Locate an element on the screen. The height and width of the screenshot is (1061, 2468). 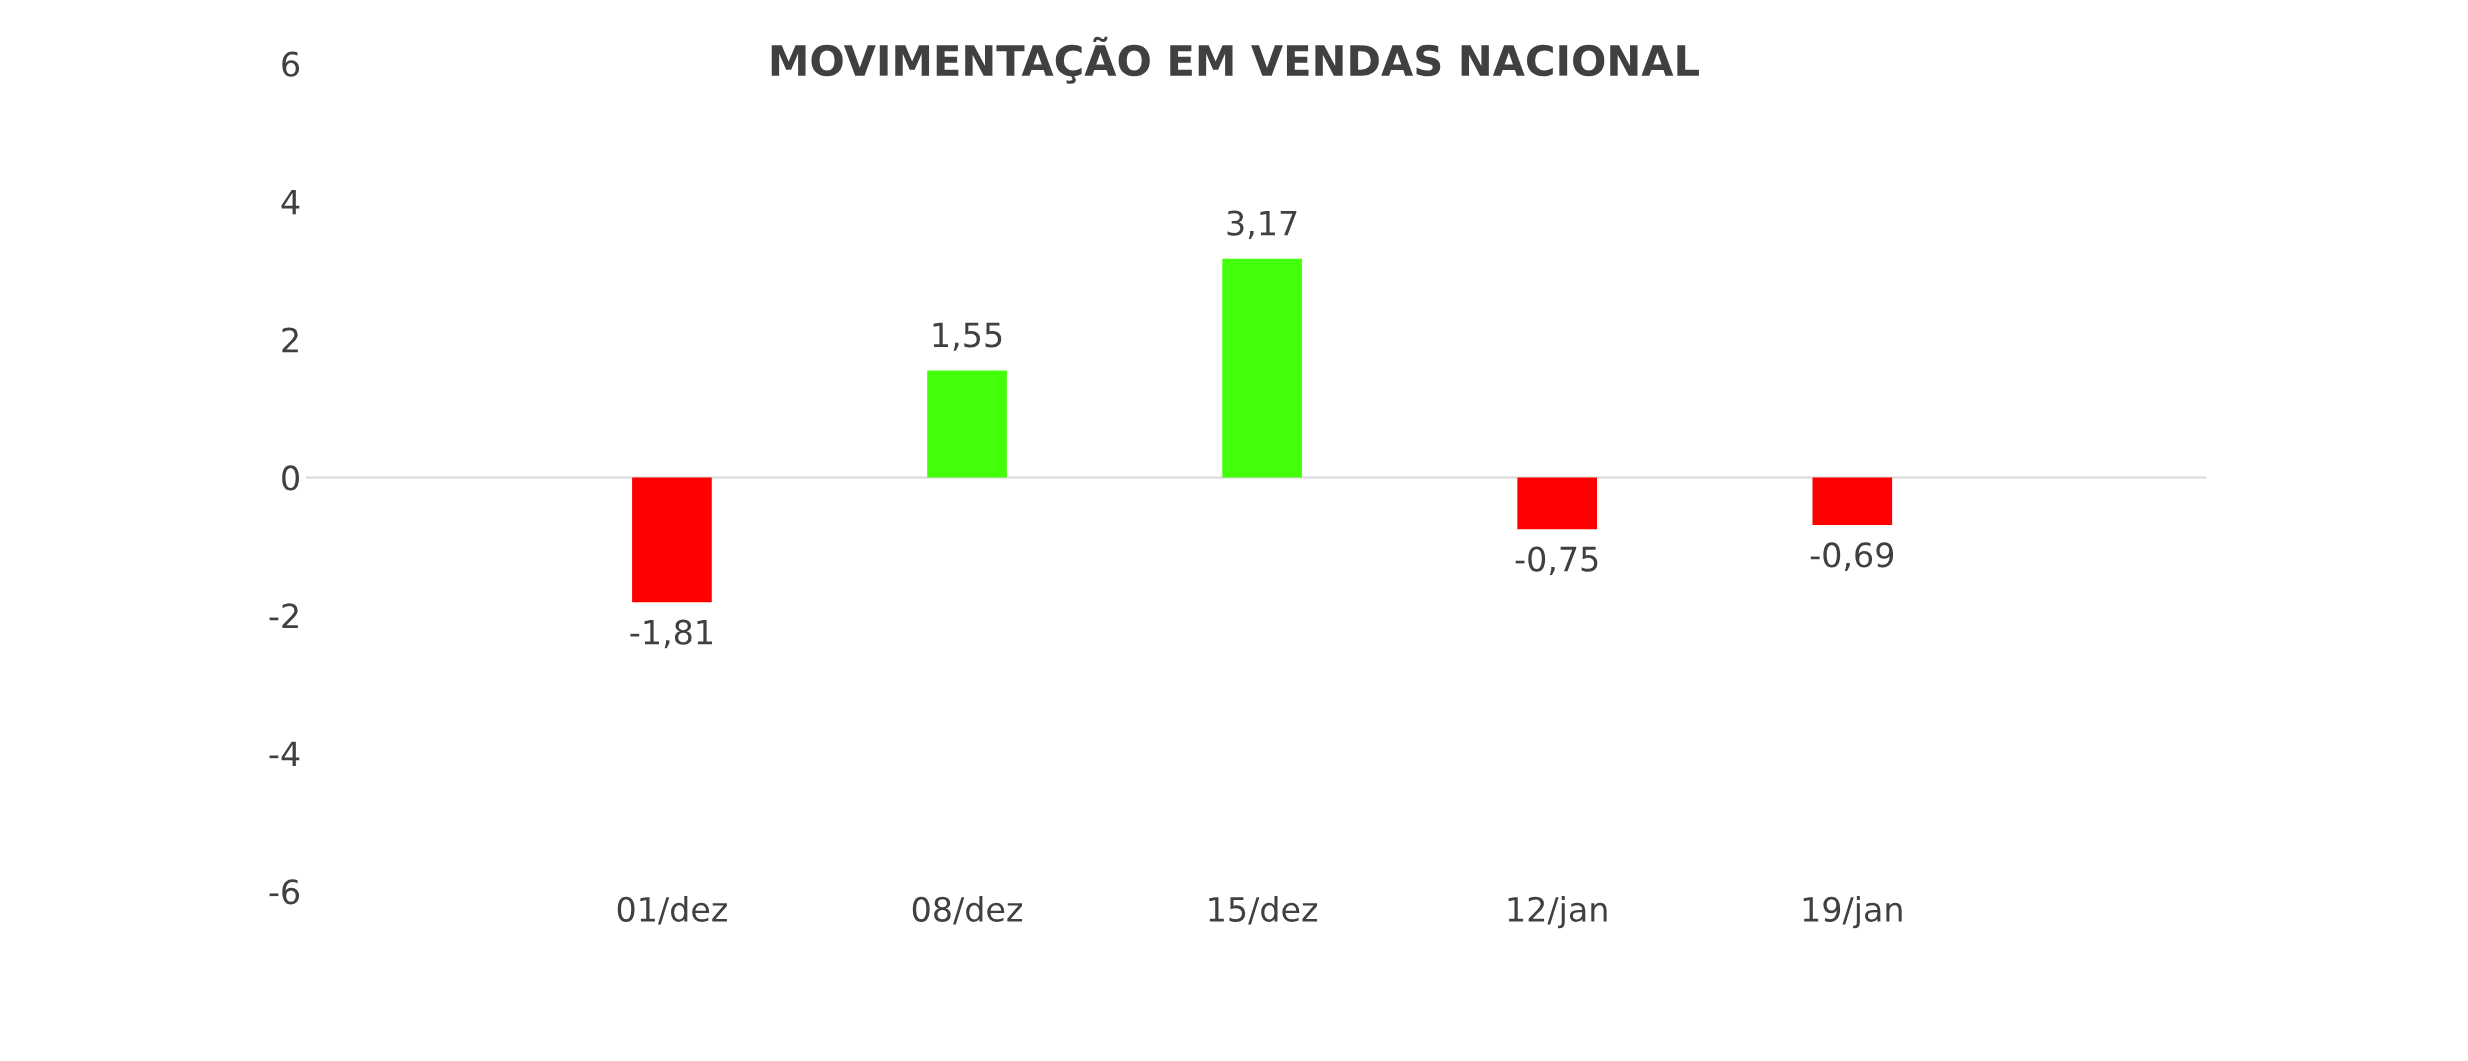
x-tick-label: 15/dez is located at coordinates (1263, 910).